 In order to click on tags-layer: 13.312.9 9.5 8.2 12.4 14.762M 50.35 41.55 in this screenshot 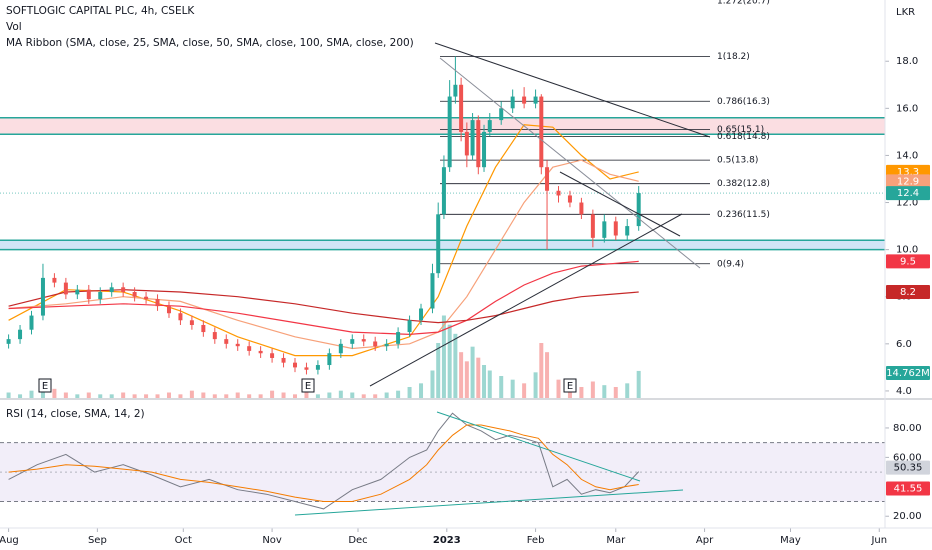, I will do `click(908, 330)`.